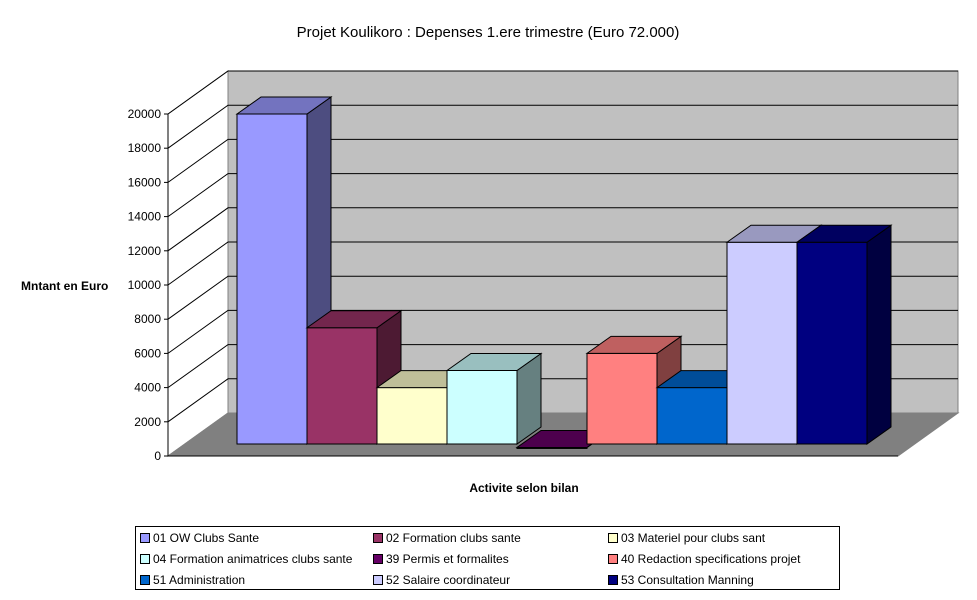 Image resolution: width=977 pixels, height=600 pixels. Describe the element at coordinates (147, 353) in the screenshot. I see `y-tick-label: 6000` at that location.